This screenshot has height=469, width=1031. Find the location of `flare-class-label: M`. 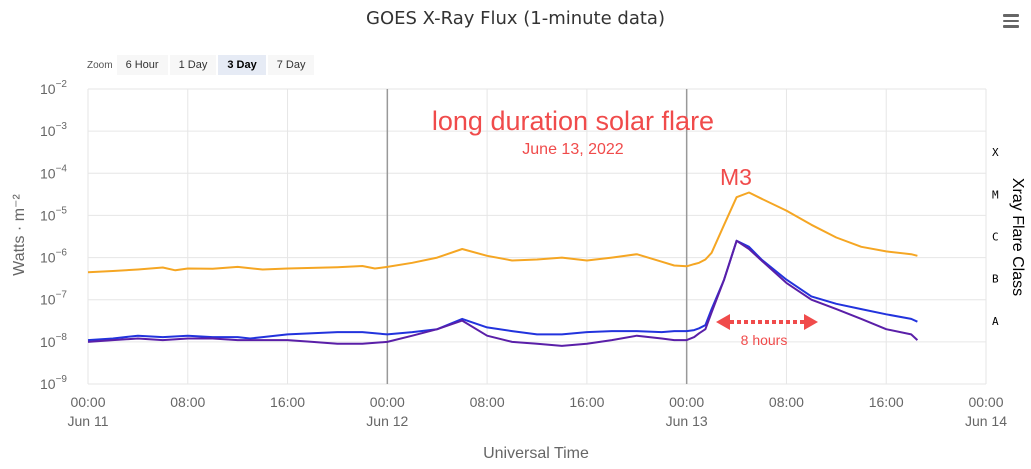

flare-class-label: M is located at coordinates (995, 194).